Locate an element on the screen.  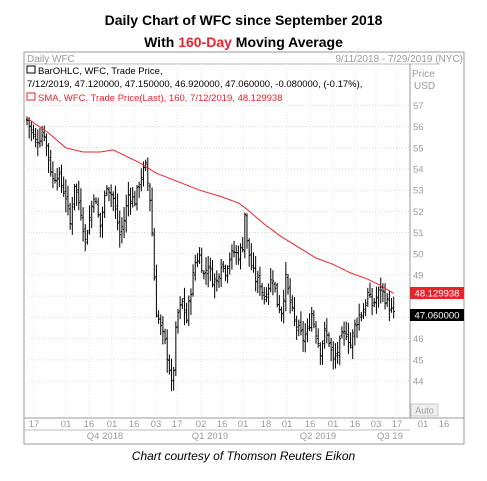
x-tick-label: 18 is located at coordinates (266, 424).